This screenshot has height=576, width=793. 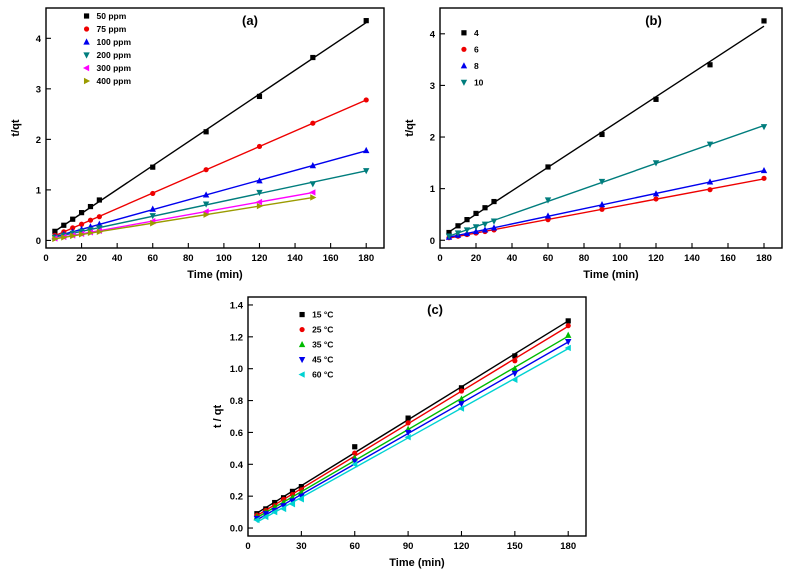 What do you see at coordinates (236, 497) in the screenshot?
I see `y-tick-label: 0.2` at bounding box center [236, 497].